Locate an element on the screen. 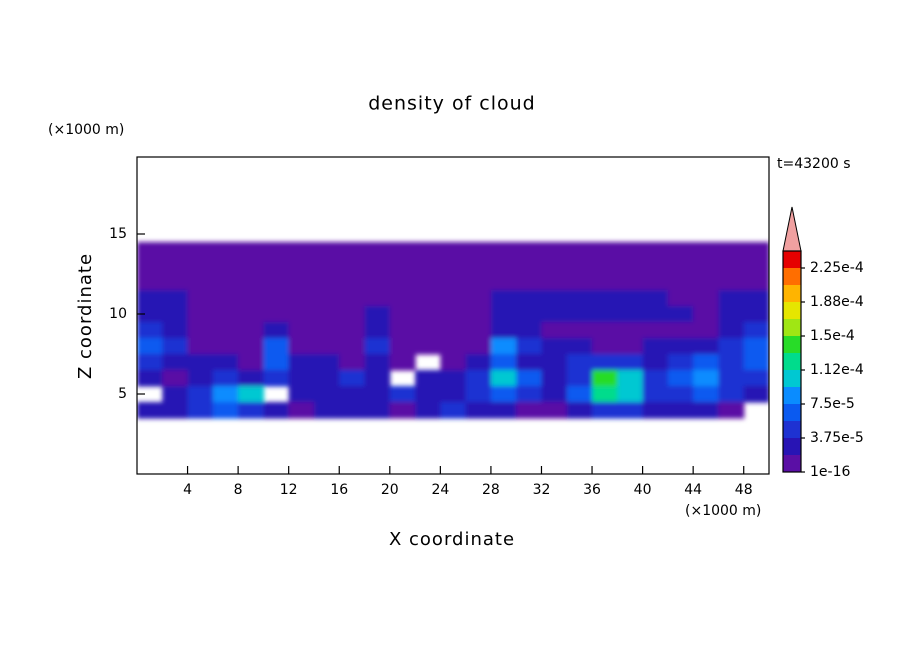 Image resolution: width=904 pixels, height=654 pixels. colorbar-tick-label: 1e-16 is located at coordinates (830, 472).